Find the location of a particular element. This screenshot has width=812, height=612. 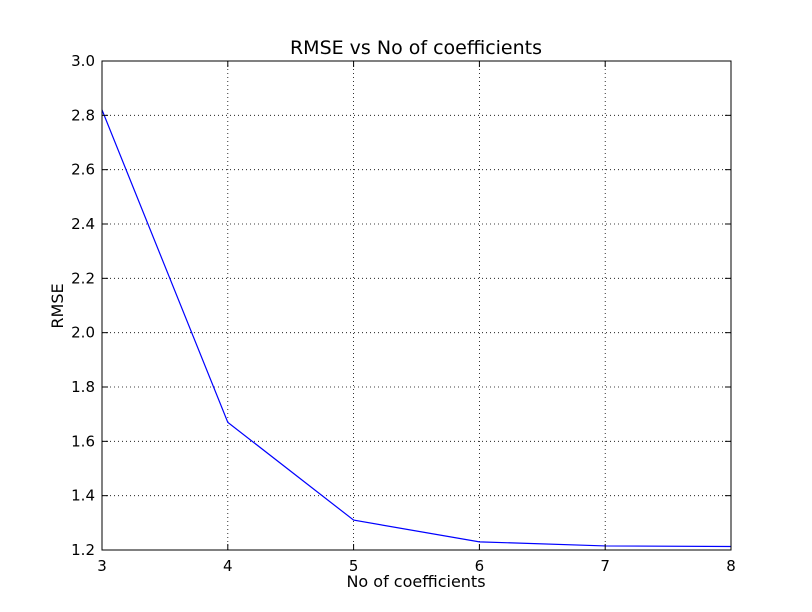

y-tick-label: 1.8 is located at coordinates (83, 387).